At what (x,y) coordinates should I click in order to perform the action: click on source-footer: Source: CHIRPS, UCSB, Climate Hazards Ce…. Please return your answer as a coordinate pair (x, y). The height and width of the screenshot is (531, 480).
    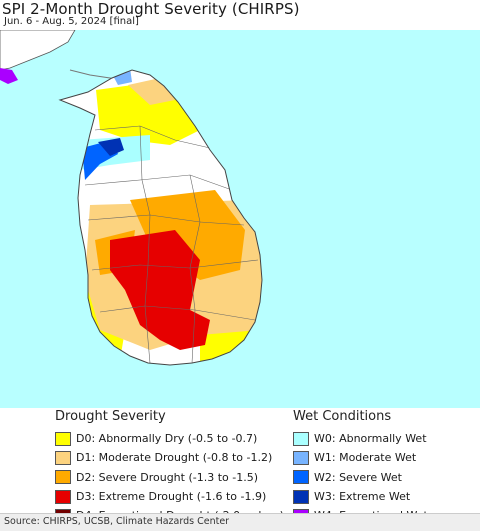
    Looking at the image, I should click on (240, 522).